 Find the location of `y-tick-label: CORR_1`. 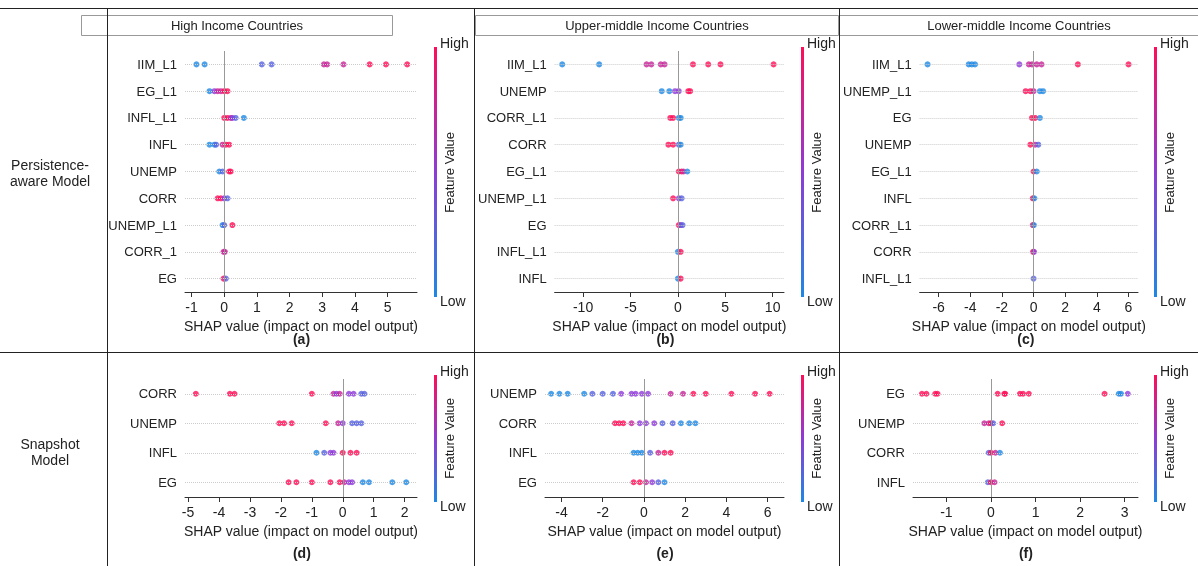

y-tick-label: CORR_1 is located at coordinates (150, 252).